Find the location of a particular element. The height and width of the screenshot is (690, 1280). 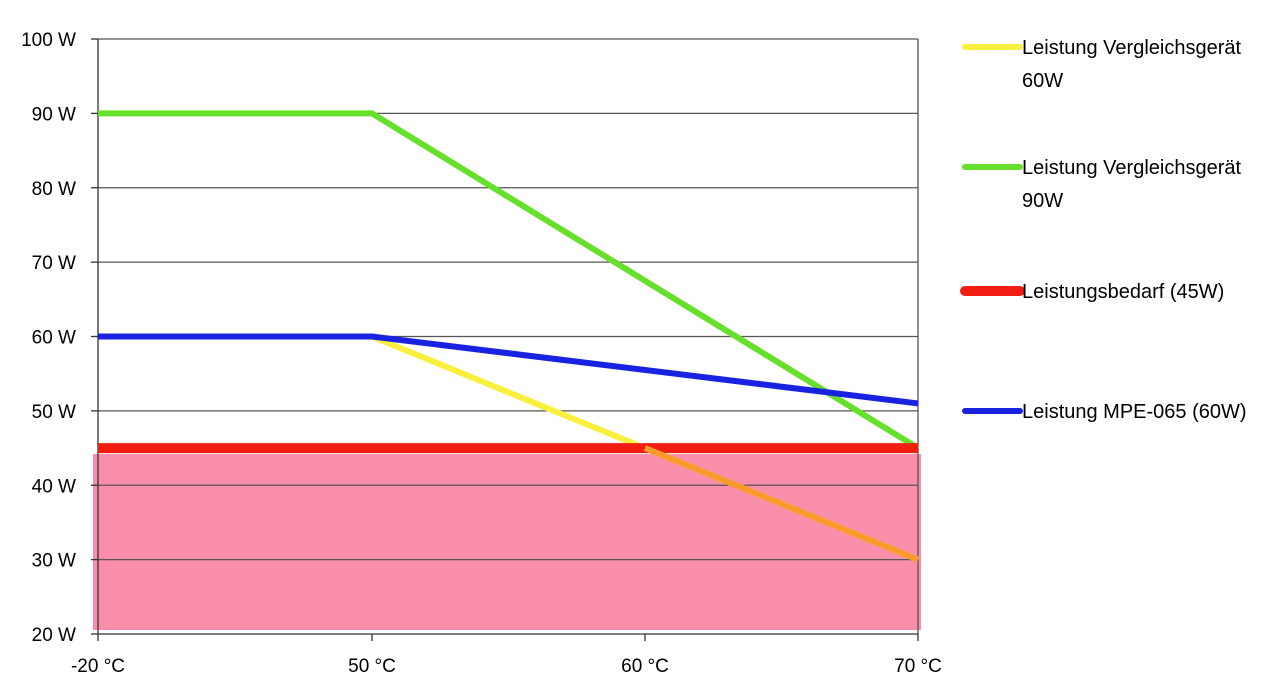

y-tick-label: 50 W is located at coordinates (54, 412).